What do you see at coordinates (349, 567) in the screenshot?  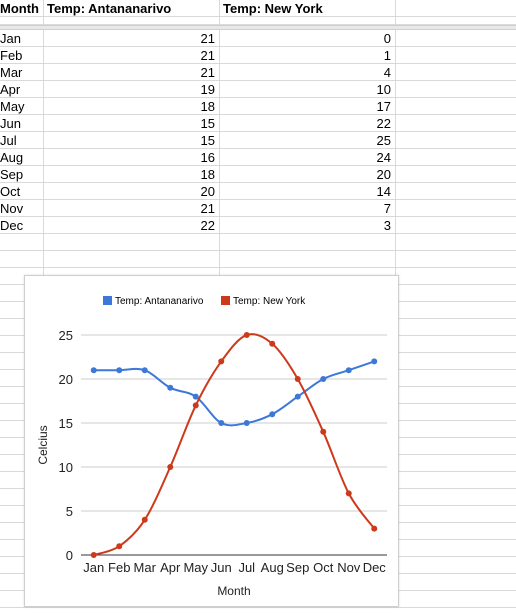 I see `x-tick-label: Nov` at bounding box center [349, 567].